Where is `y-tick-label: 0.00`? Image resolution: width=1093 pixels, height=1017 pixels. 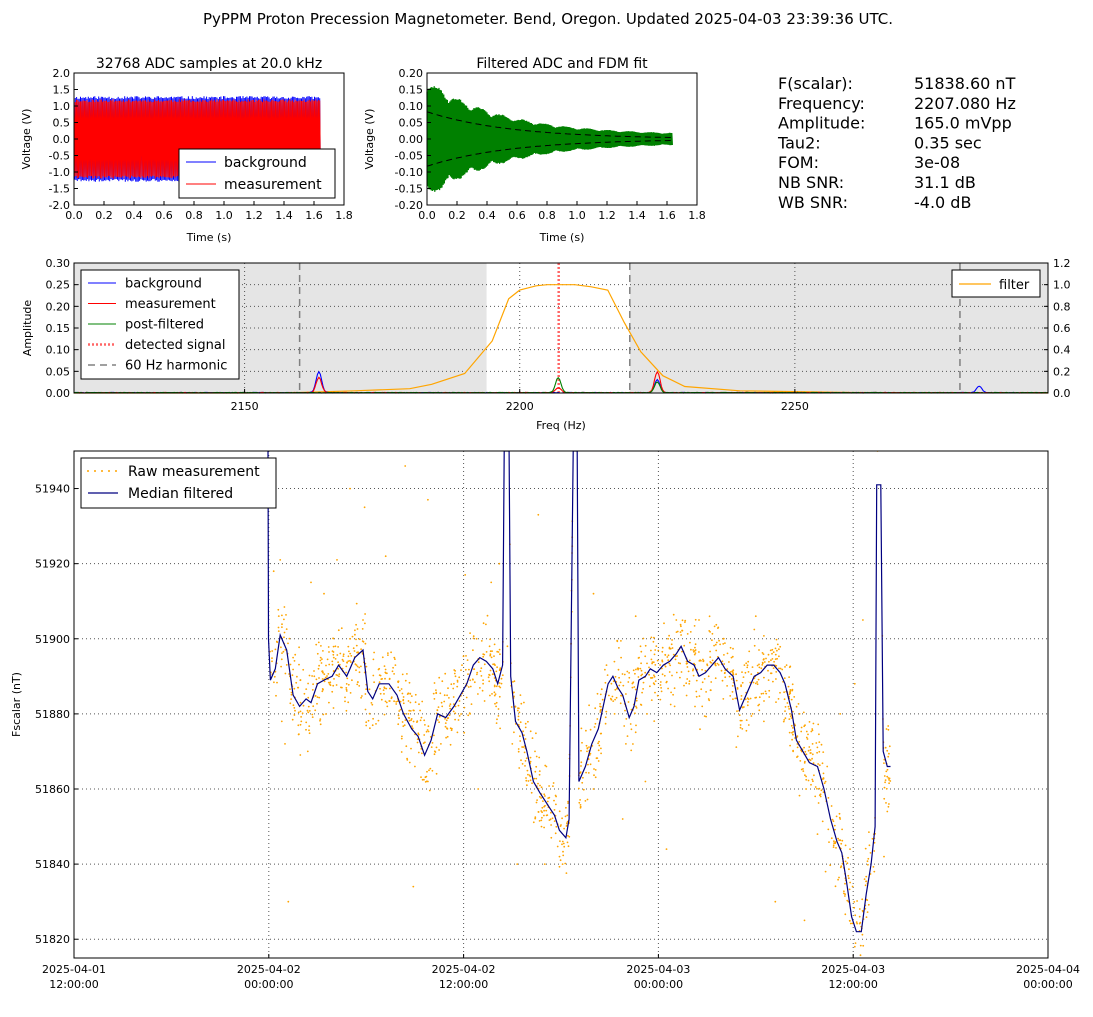 y-tick-label: 0.00 is located at coordinates (58, 393).